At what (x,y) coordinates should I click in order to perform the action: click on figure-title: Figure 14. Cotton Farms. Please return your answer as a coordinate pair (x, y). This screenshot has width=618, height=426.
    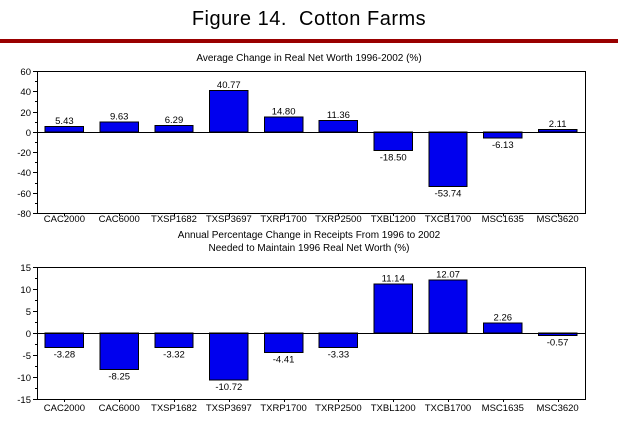
    Looking at the image, I should click on (309, 19).